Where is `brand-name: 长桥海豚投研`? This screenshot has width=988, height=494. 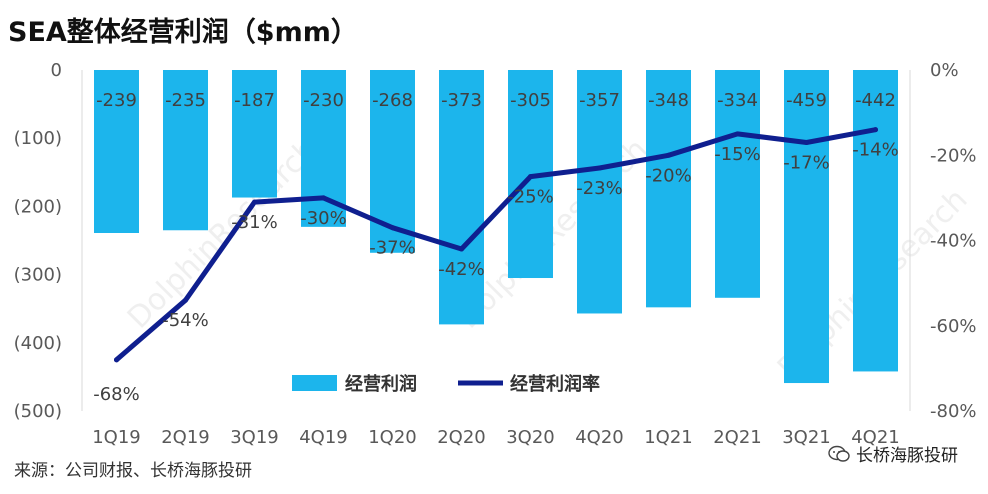 brand-name: 长桥海豚投研 is located at coordinates (907, 456).